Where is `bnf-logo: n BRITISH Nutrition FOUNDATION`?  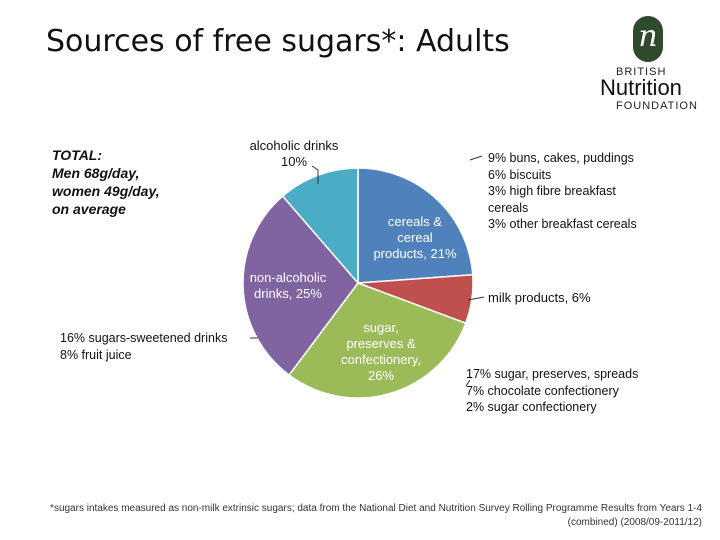 bnf-logo: n BRITISH Nutrition FOUNDATION is located at coordinates (652, 64).